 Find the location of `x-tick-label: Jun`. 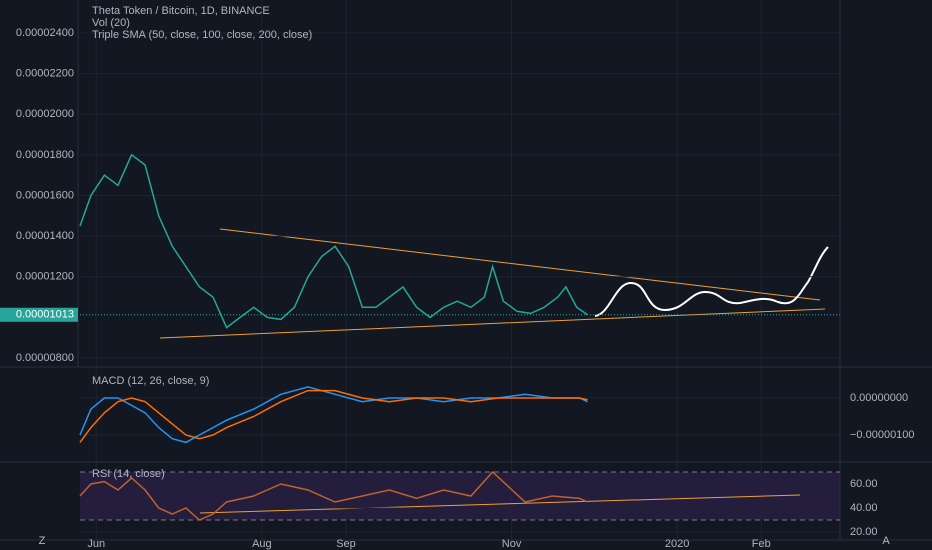

x-tick-label: Jun is located at coordinates (96, 544).